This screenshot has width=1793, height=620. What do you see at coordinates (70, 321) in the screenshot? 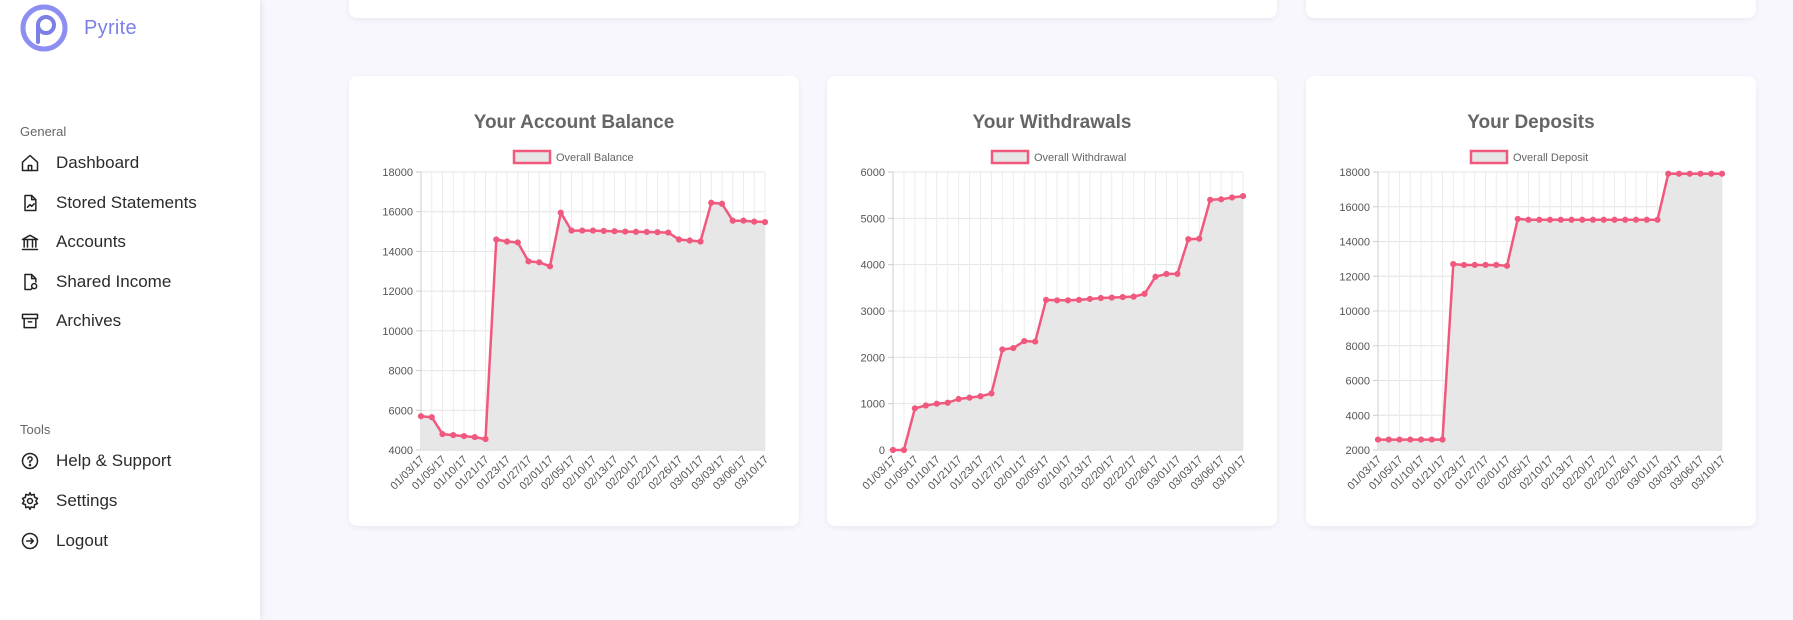
I see `sidebar-item-archives: Archives` at bounding box center [70, 321].